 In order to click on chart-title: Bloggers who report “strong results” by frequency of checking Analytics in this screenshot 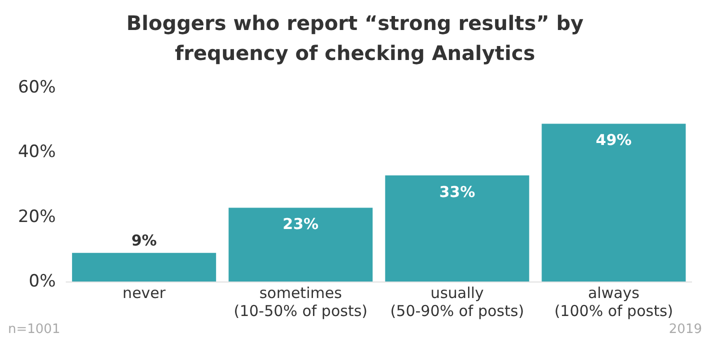, I will do `click(355, 38)`.